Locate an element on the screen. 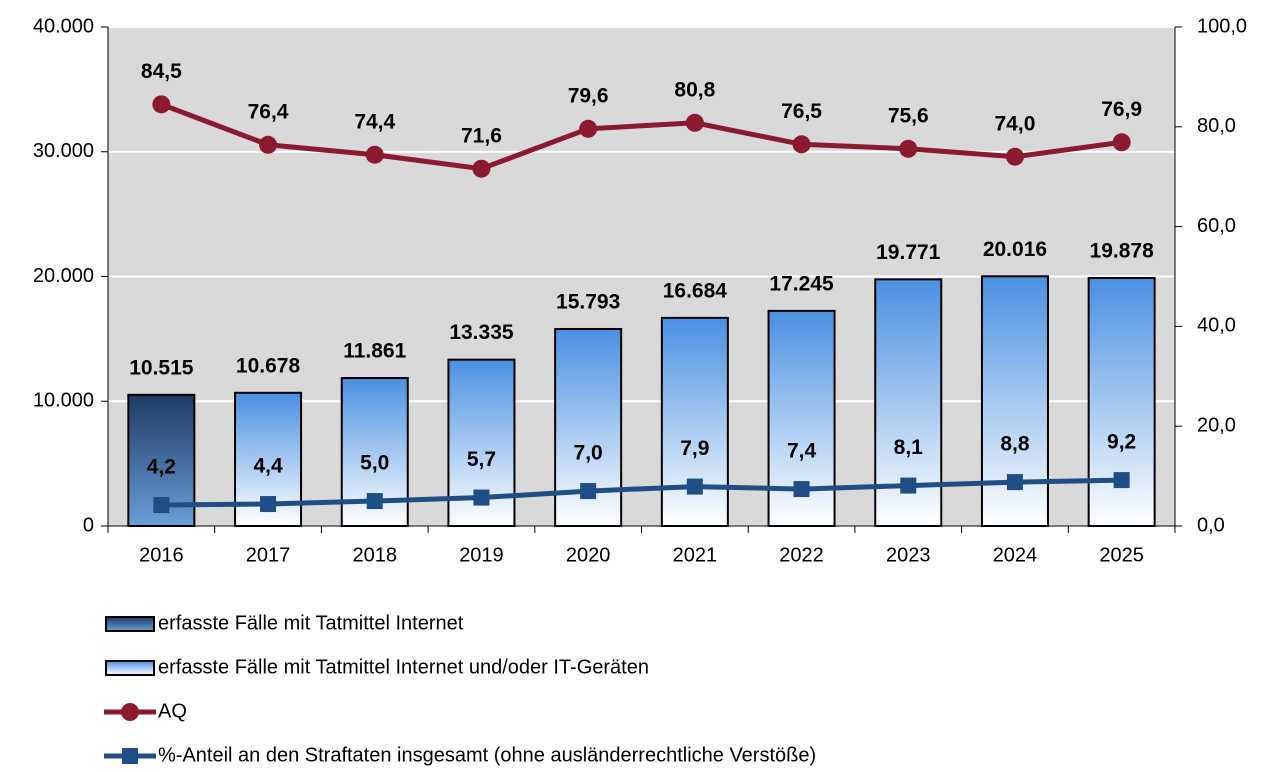  legend-label: AQ is located at coordinates (172, 711).